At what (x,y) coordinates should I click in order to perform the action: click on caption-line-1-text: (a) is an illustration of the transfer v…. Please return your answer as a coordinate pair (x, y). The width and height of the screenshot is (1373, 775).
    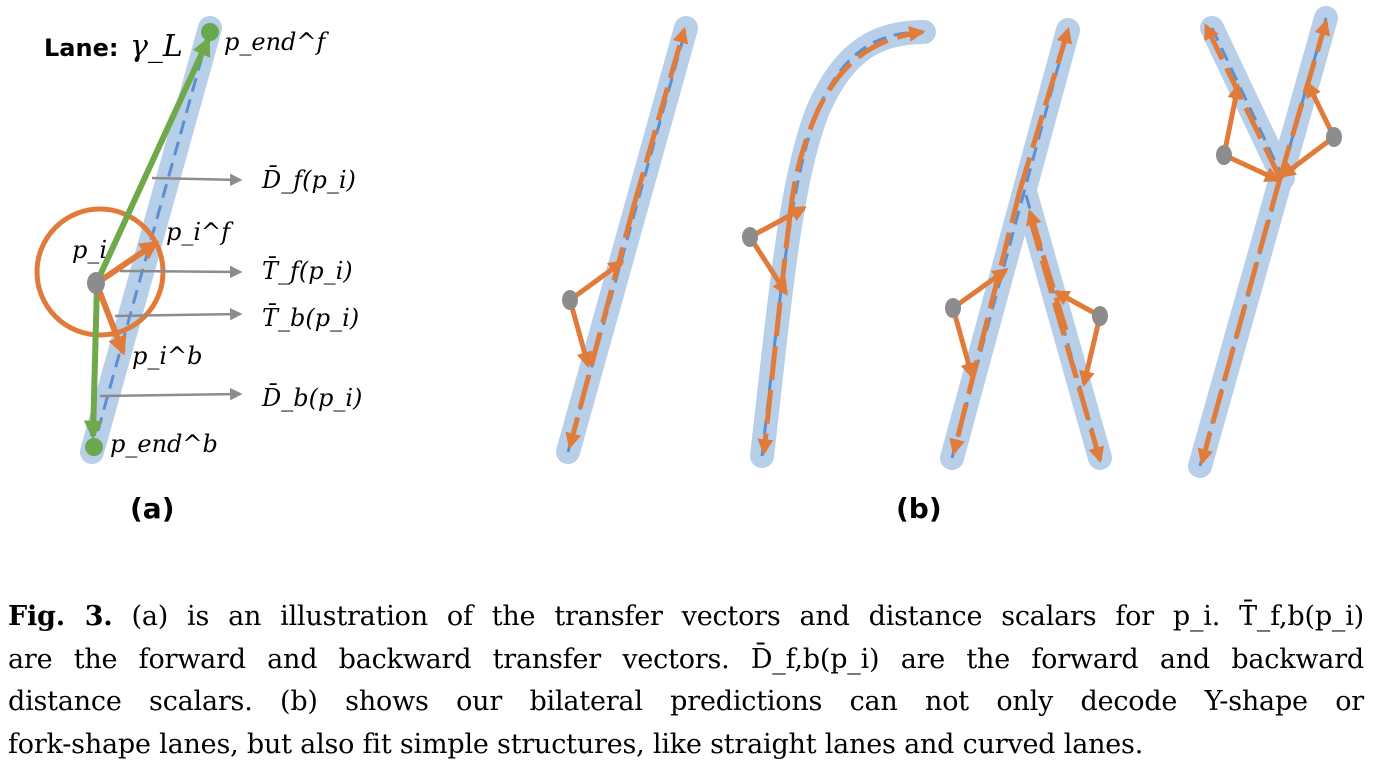
    Looking at the image, I should click on (747, 616).